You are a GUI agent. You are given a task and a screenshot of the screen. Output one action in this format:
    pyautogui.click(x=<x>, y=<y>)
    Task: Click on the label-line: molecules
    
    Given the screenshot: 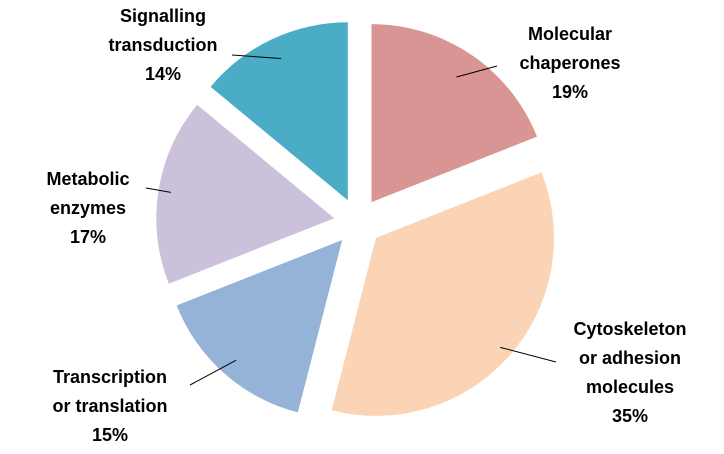 What is the action you would take?
    pyautogui.click(x=630, y=387)
    